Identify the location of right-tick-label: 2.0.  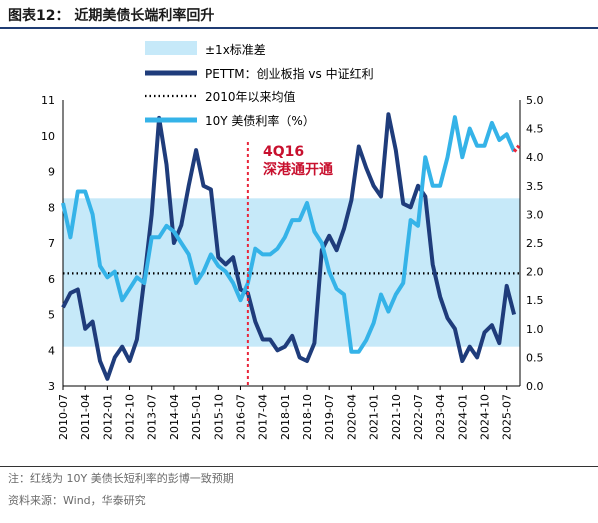
(535, 272).